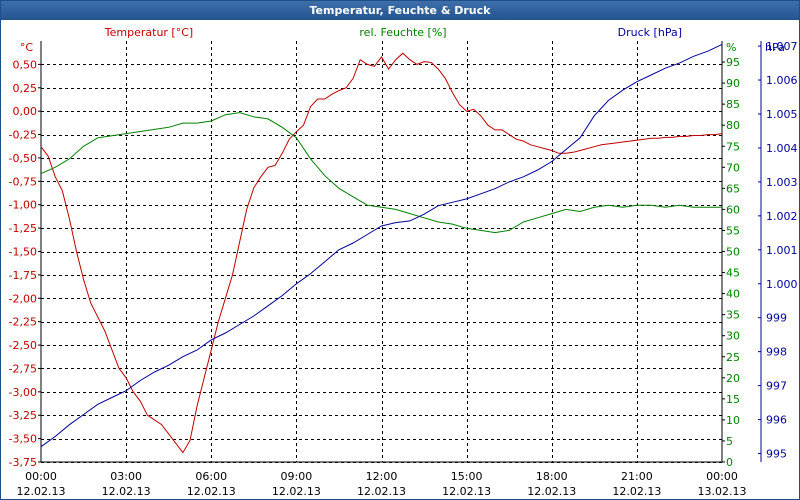 The image size is (800, 500). What do you see at coordinates (733, 125) in the screenshot?
I see `humidity-tick-label: 80` at bounding box center [733, 125].